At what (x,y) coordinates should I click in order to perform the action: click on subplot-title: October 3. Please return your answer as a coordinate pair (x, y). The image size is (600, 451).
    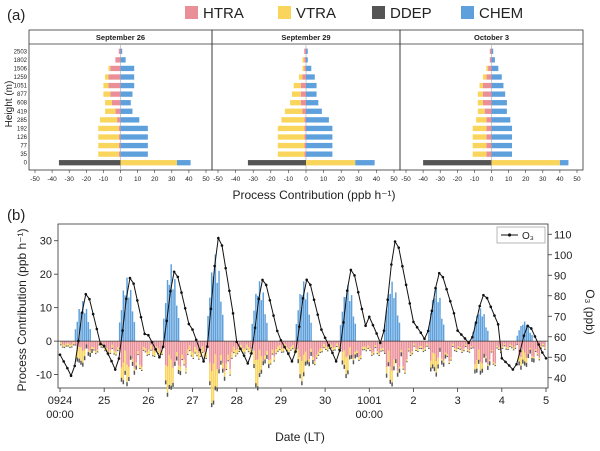
    Looking at the image, I should click on (491, 37).